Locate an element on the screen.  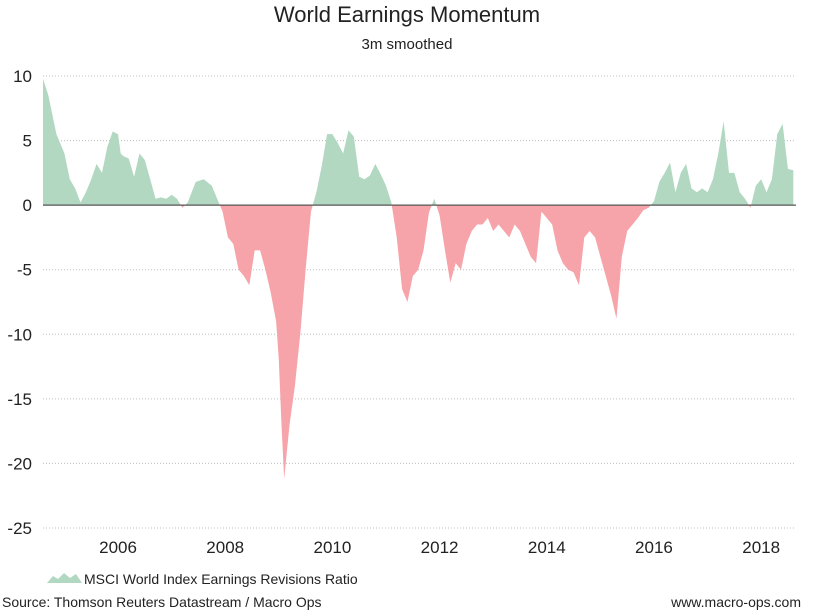
x-tick-label: 2012 is located at coordinates (440, 547).